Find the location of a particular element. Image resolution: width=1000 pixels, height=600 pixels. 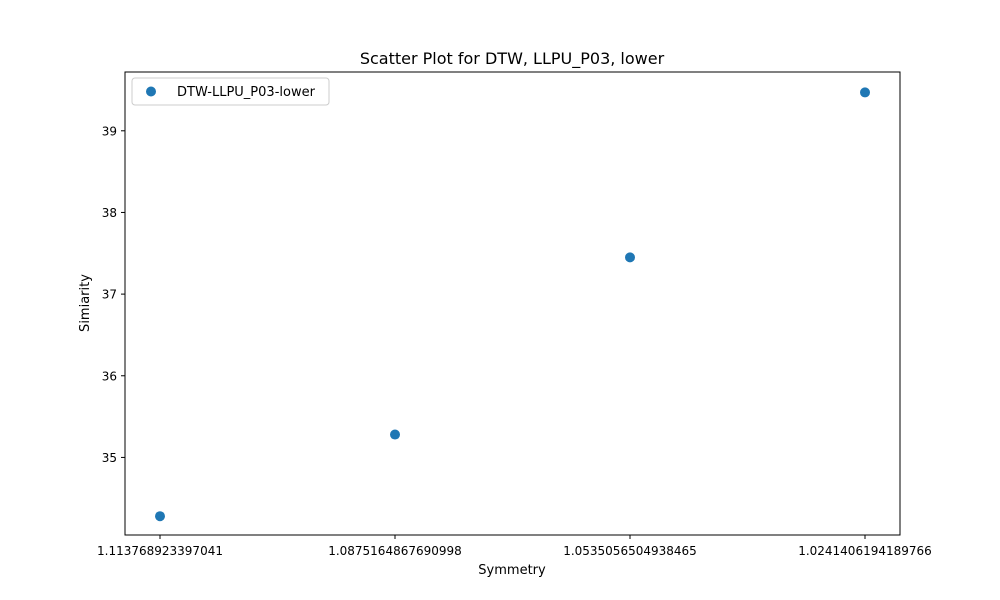

x-axis-label: Symmetry is located at coordinates (512, 570).